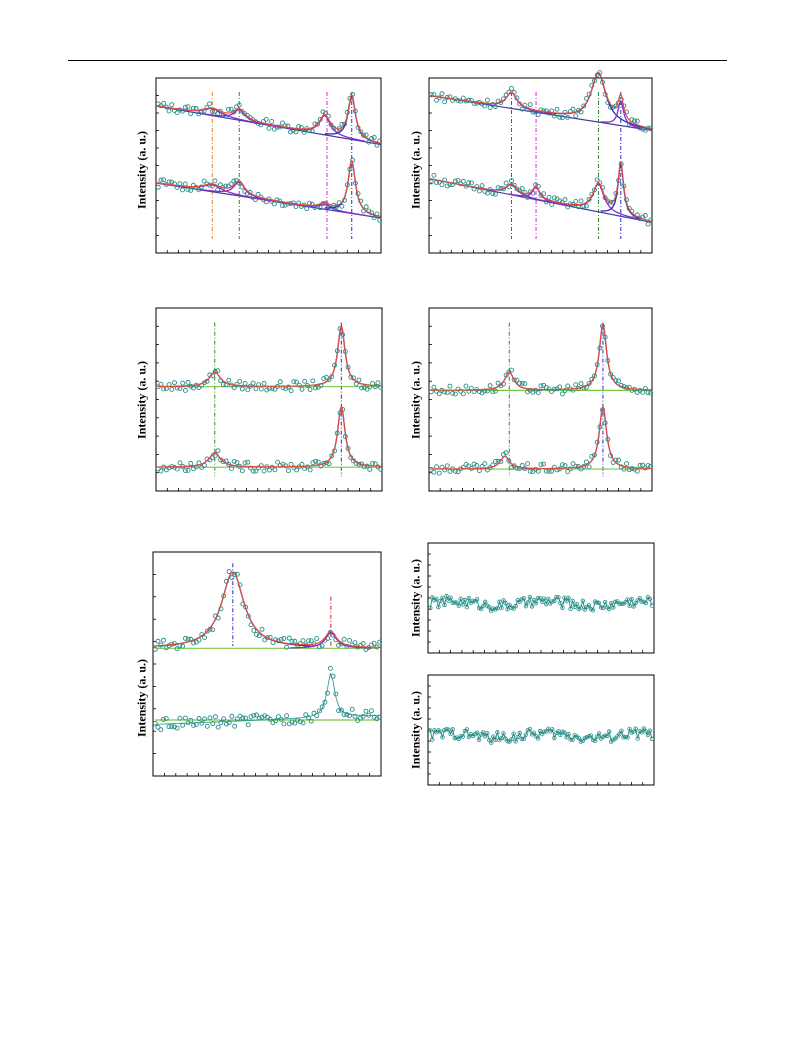 This screenshot has height=1053, width=793. What do you see at coordinates (540, 399) in the screenshot?
I see `plot-frame` at bounding box center [540, 399].